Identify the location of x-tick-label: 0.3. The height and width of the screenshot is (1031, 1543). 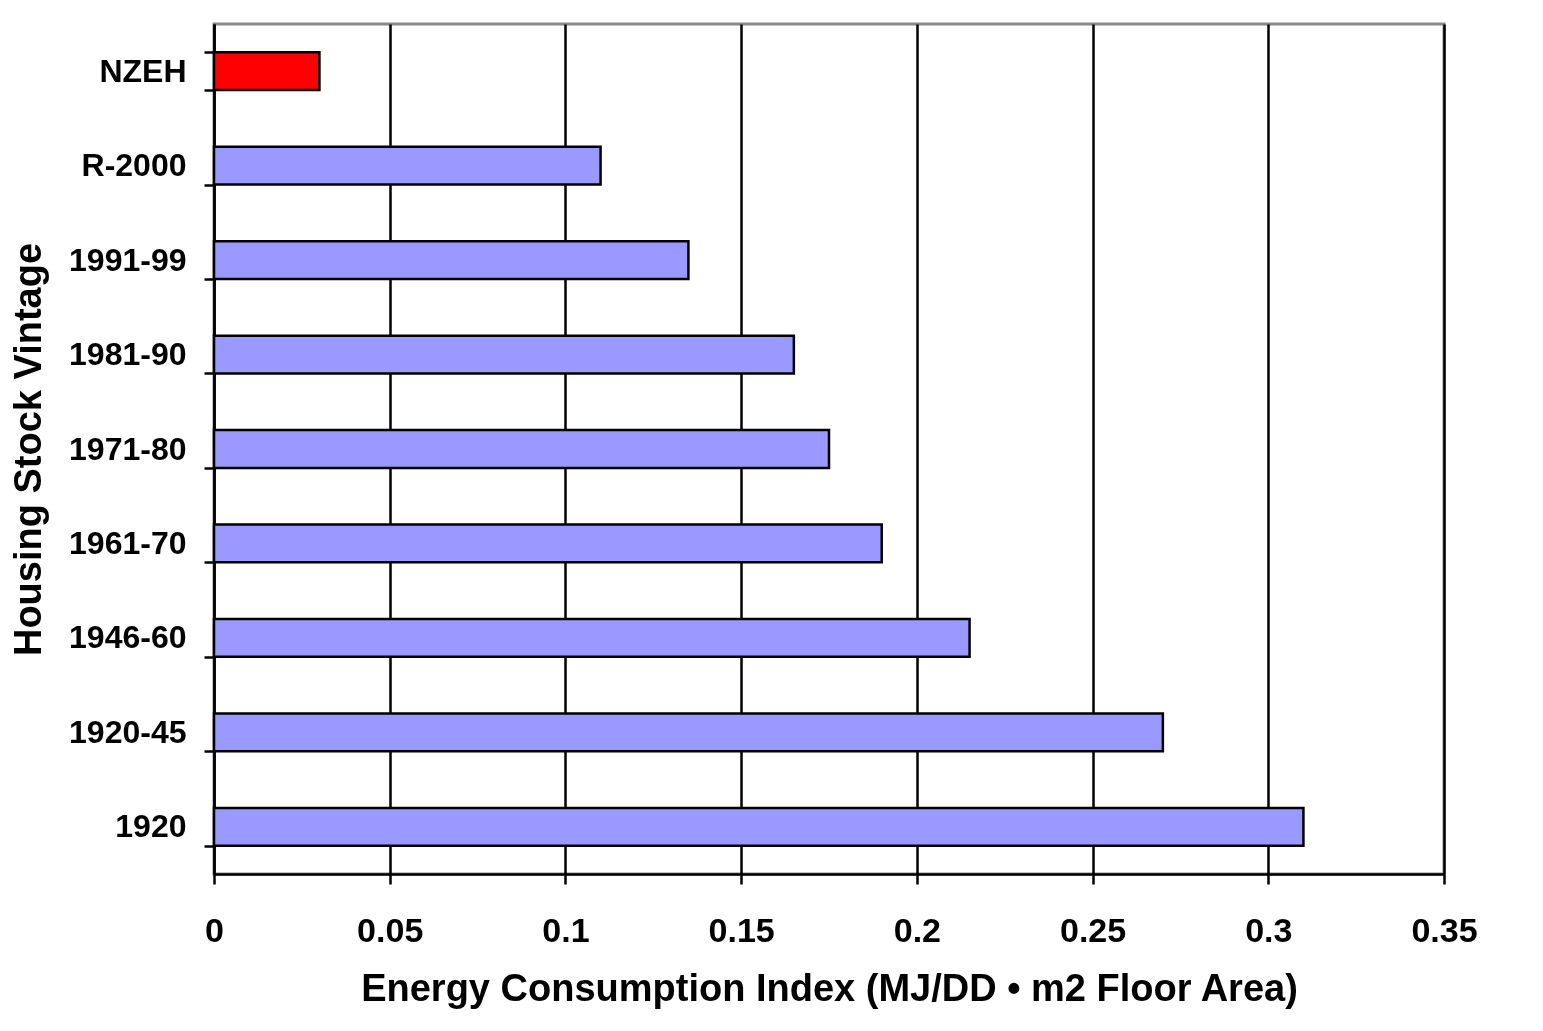
(1269, 929).